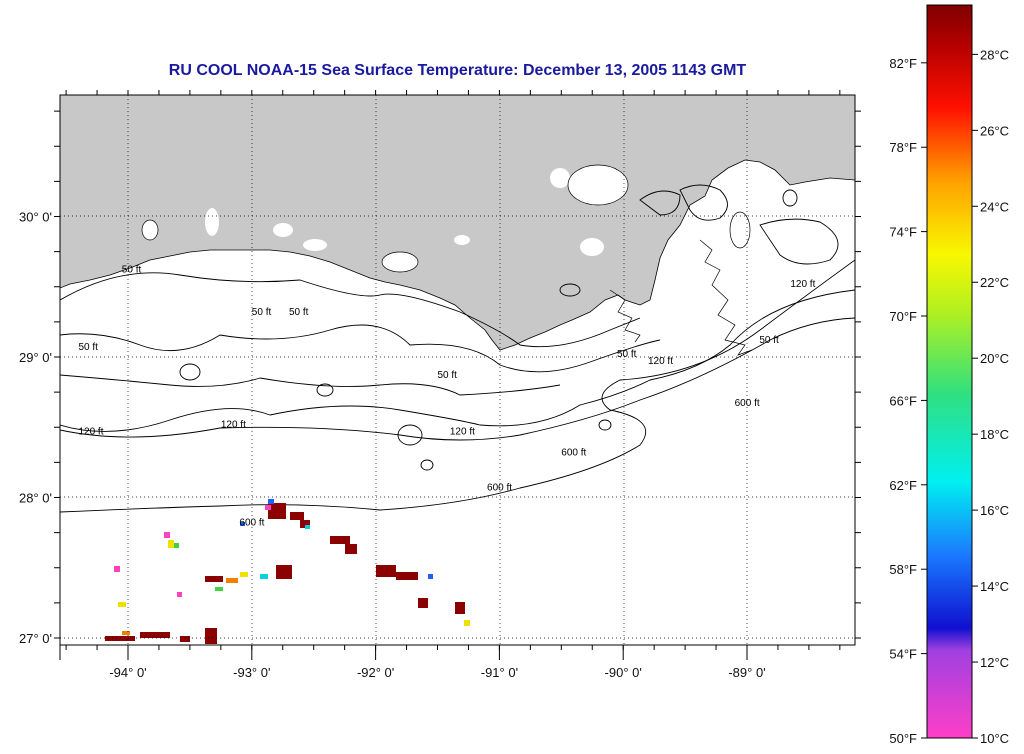  Describe the element at coordinates (623, 672) in the screenshot. I see `x-tick-label: -90° 0'` at that location.